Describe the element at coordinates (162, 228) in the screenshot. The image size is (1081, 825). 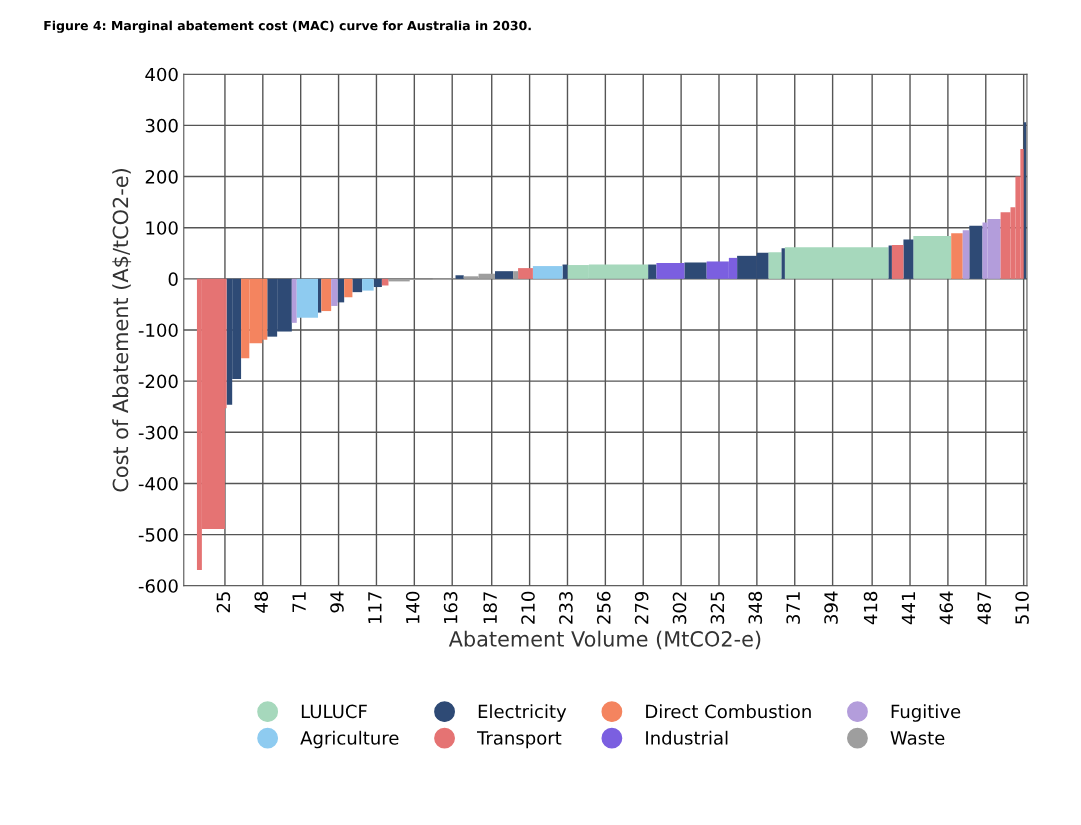
I see `y-tick-label: 100` at that location.